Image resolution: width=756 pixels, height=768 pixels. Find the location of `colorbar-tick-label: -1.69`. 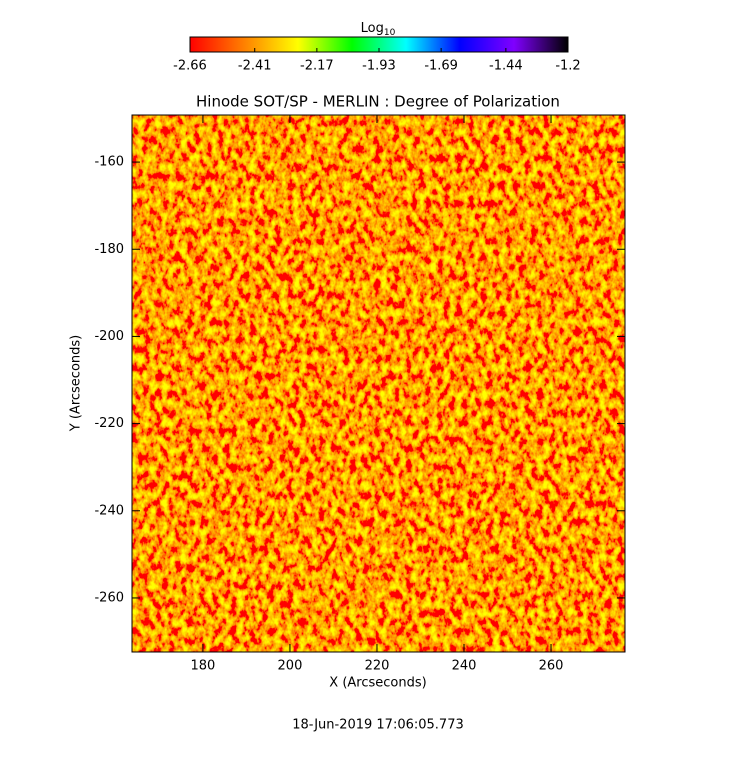

colorbar-tick-label: -1.69 is located at coordinates (441, 66).